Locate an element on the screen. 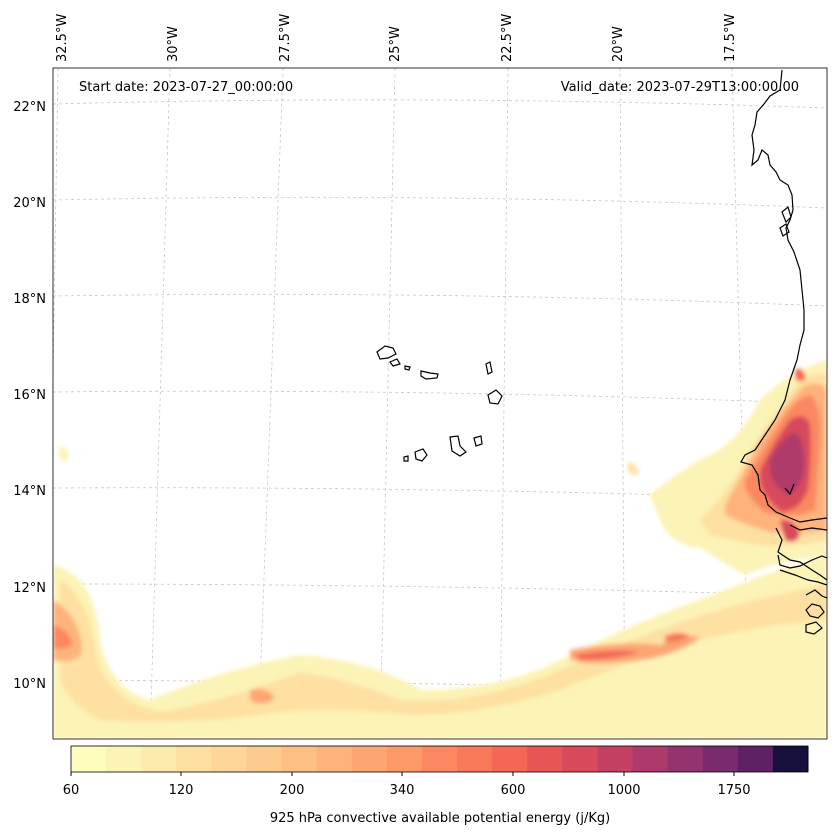 The image size is (837, 836). lon-label: 22.5°W is located at coordinates (507, 38).